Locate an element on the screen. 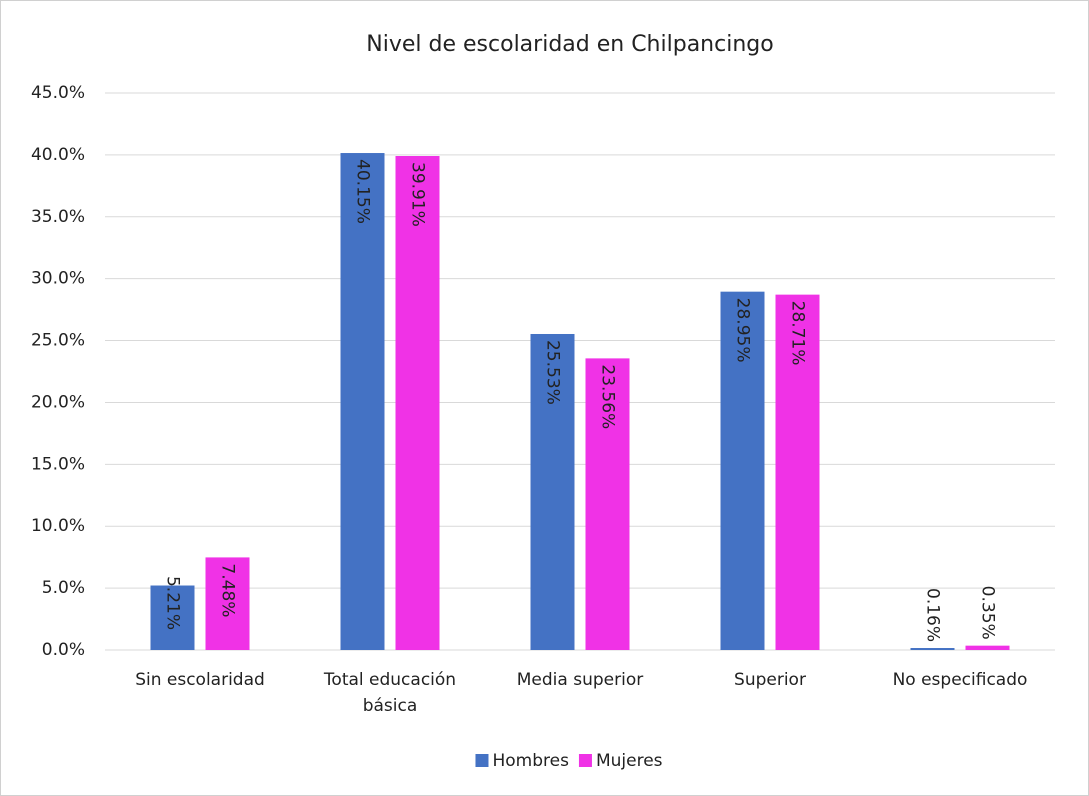 This screenshot has width=1089, height=796. x-tick-label: Media superior is located at coordinates (580, 680).